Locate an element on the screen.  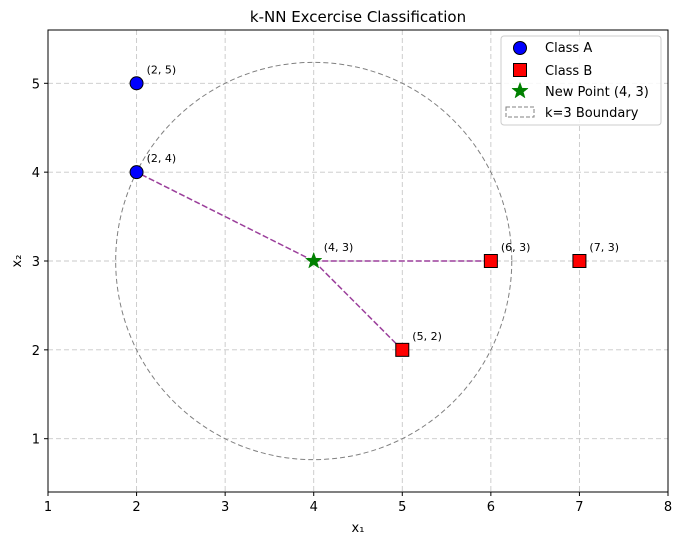
y-tick-label: 1 is located at coordinates (36, 440).